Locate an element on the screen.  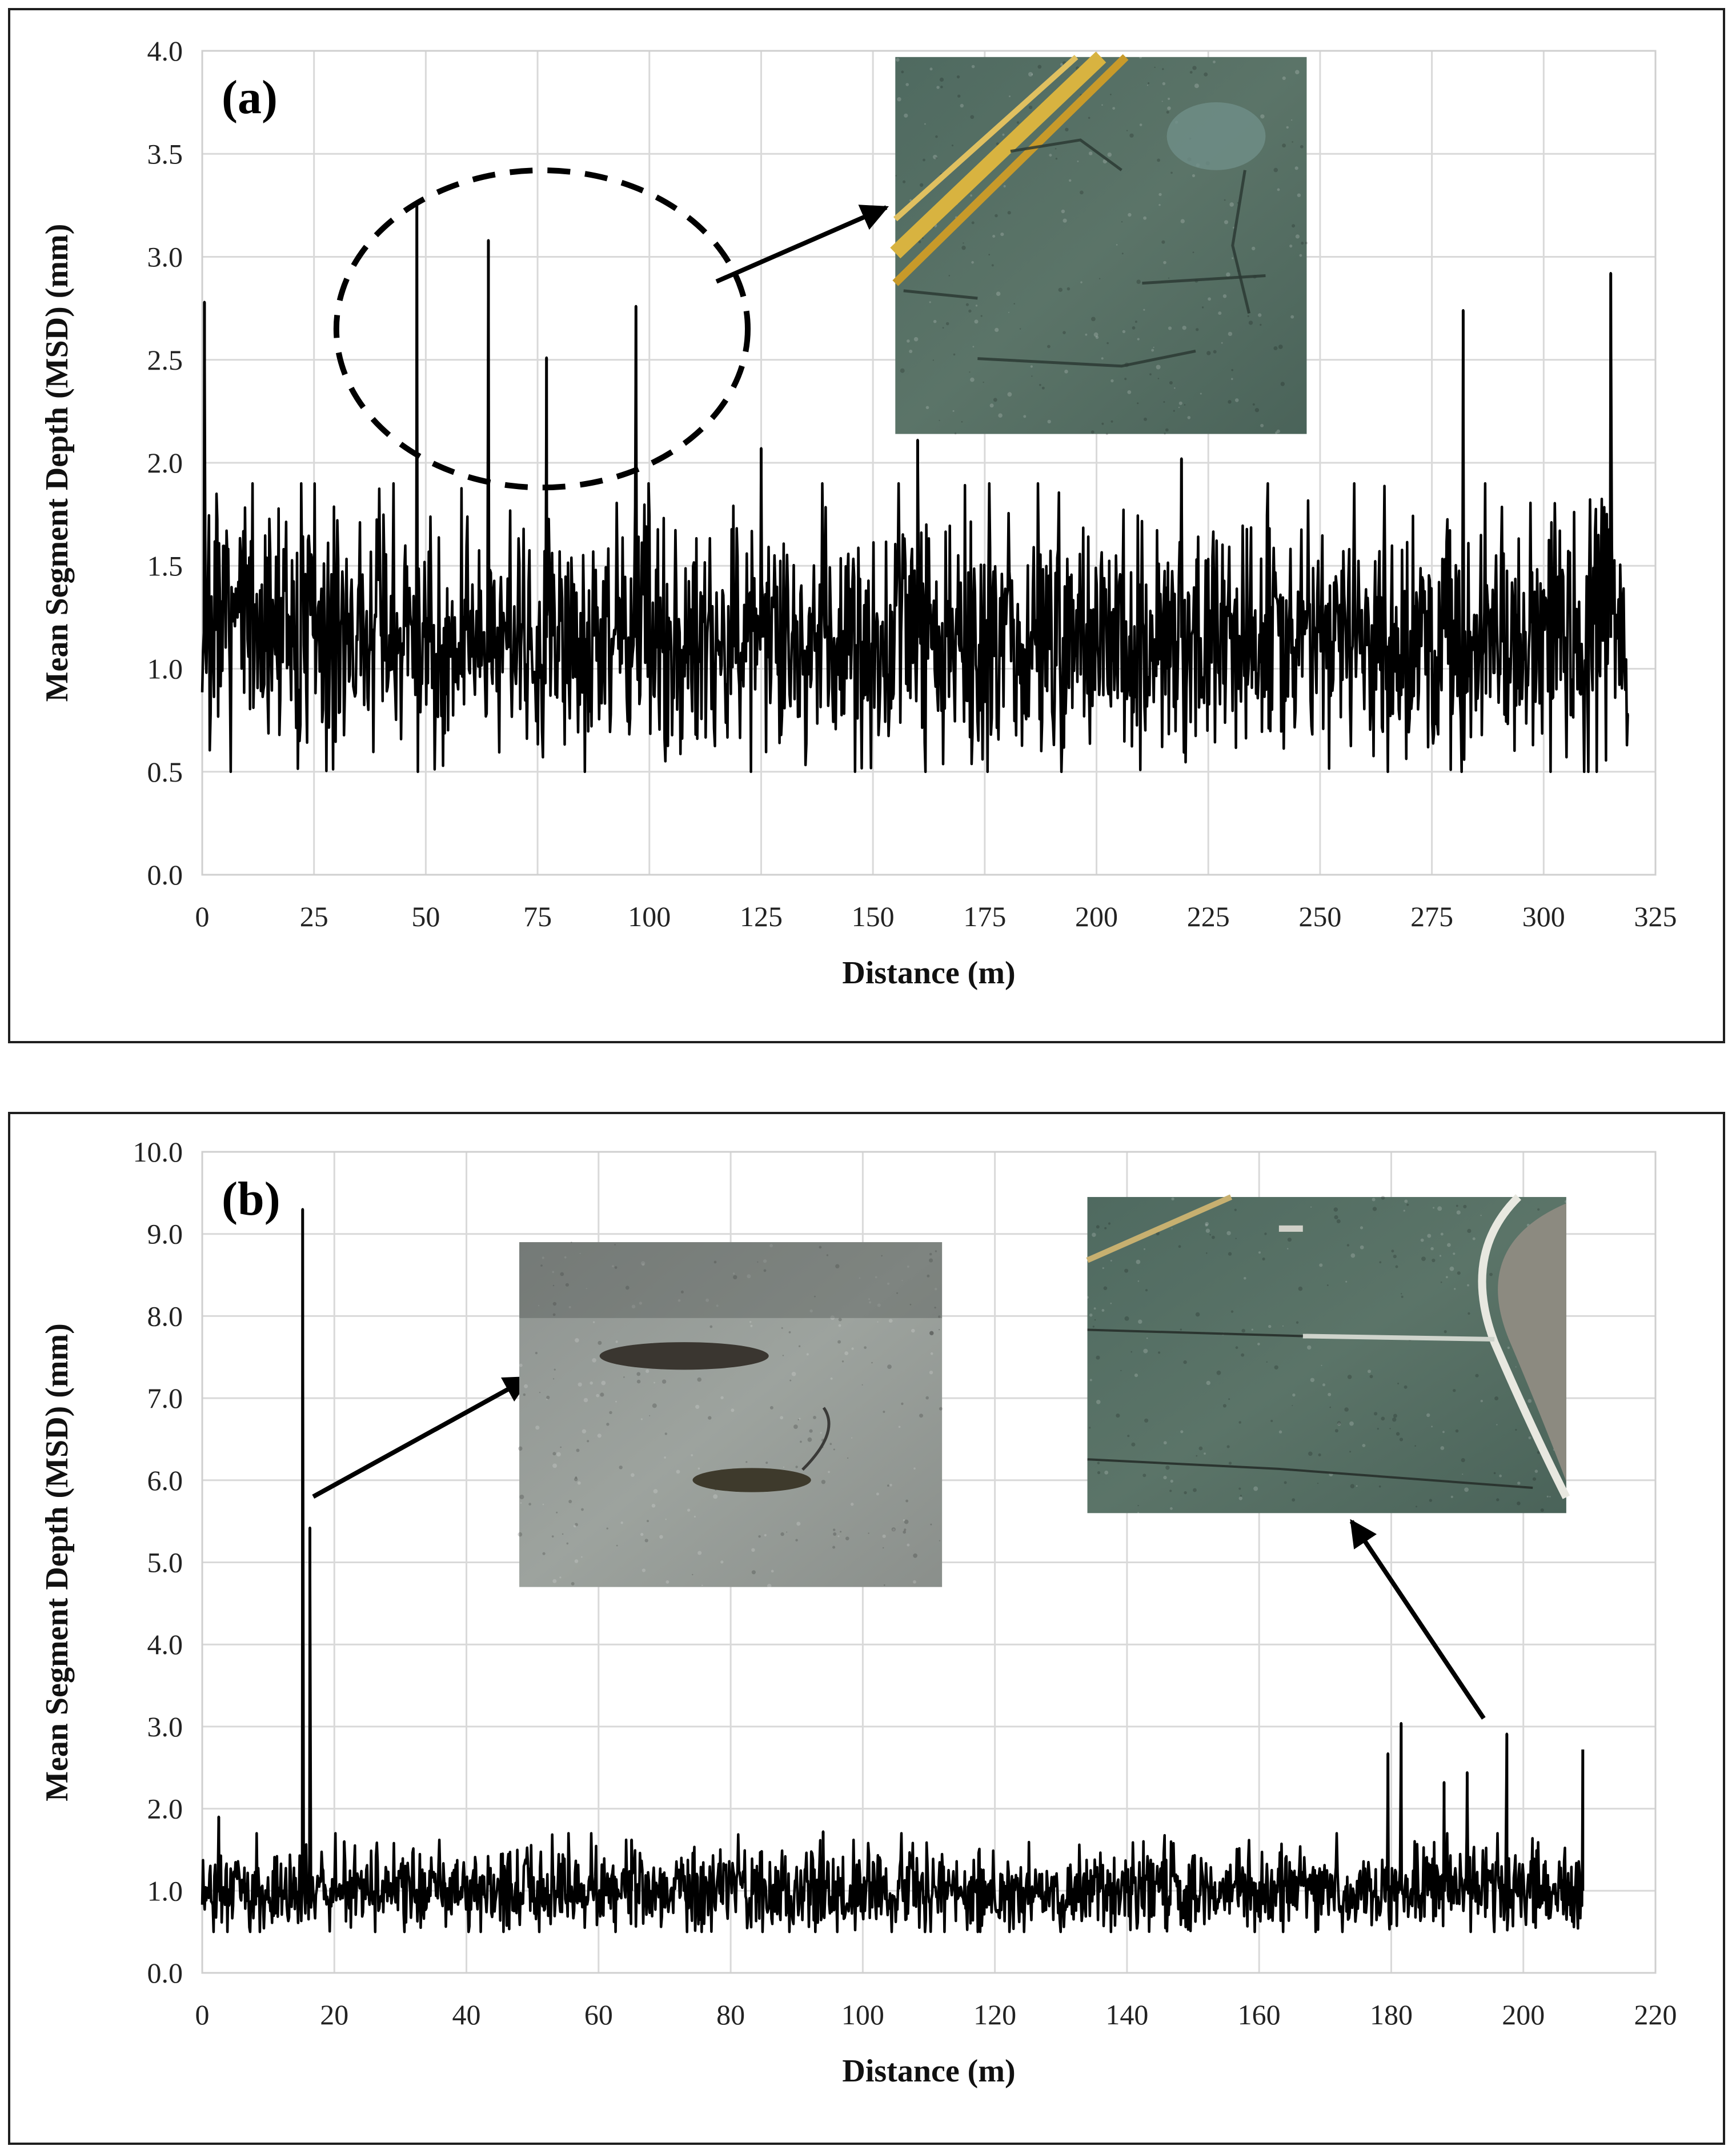
annotations is located at coordinates (820, 271).